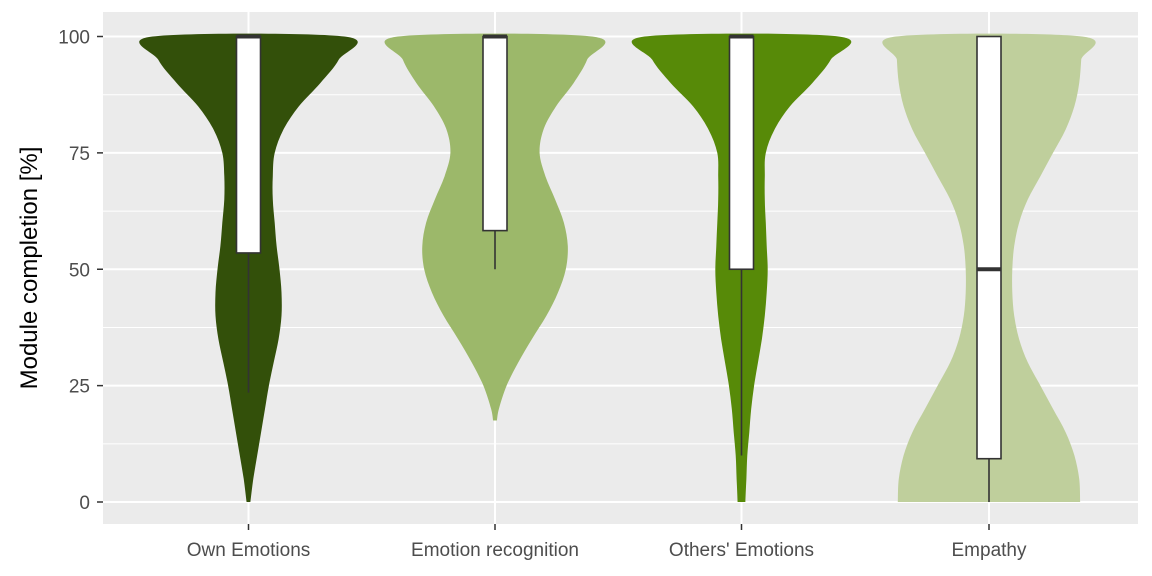 This screenshot has width=1152, height=576. I want to click on box-own-emotions, so click(248, 144).